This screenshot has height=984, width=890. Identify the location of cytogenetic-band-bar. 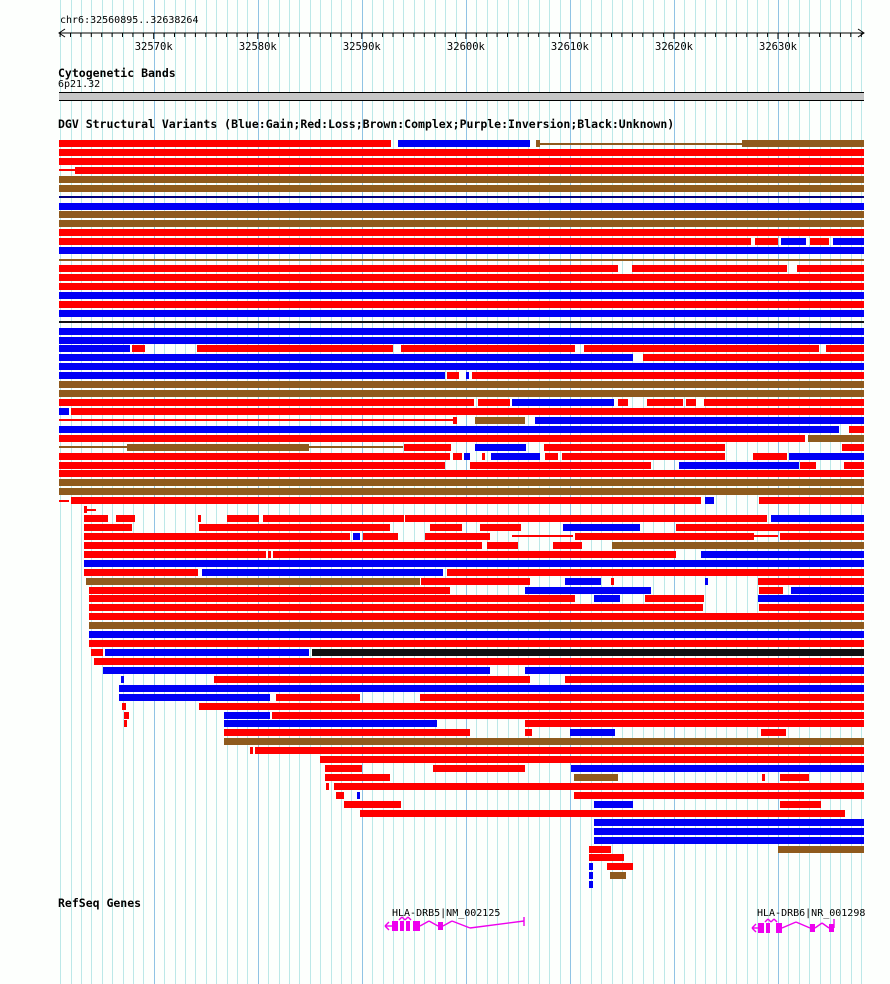
(461, 96).